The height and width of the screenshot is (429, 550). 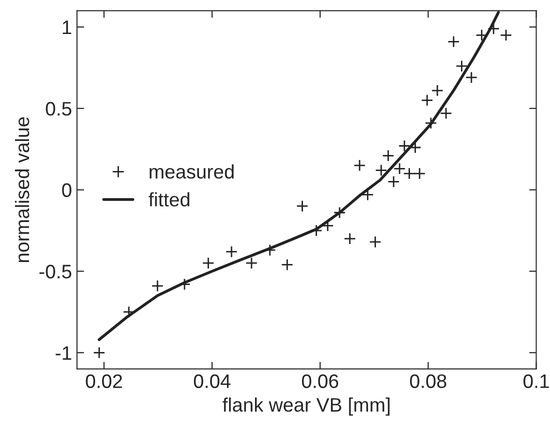 I want to click on y-axis-title: normalised value, so click(x=22, y=189).